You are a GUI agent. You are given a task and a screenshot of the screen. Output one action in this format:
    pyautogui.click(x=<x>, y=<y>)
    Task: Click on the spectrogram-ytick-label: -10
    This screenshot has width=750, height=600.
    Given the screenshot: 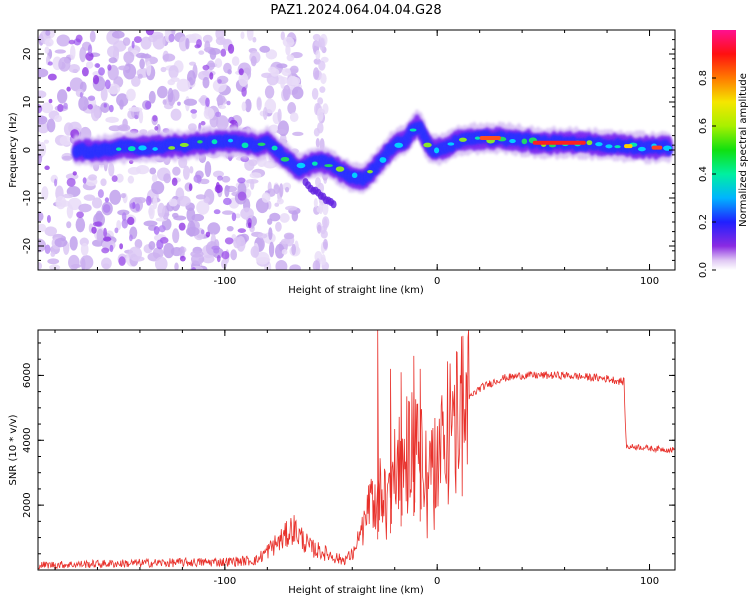 What is the action you would take?
    pyautogui.click(x=27, y=198)
    